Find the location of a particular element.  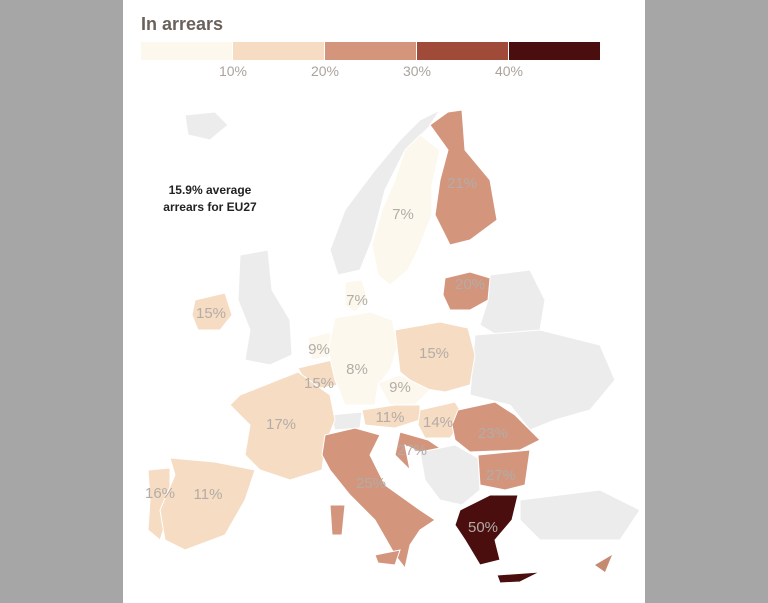

annotation: 15.9% average is located at coordinates (210, 190).